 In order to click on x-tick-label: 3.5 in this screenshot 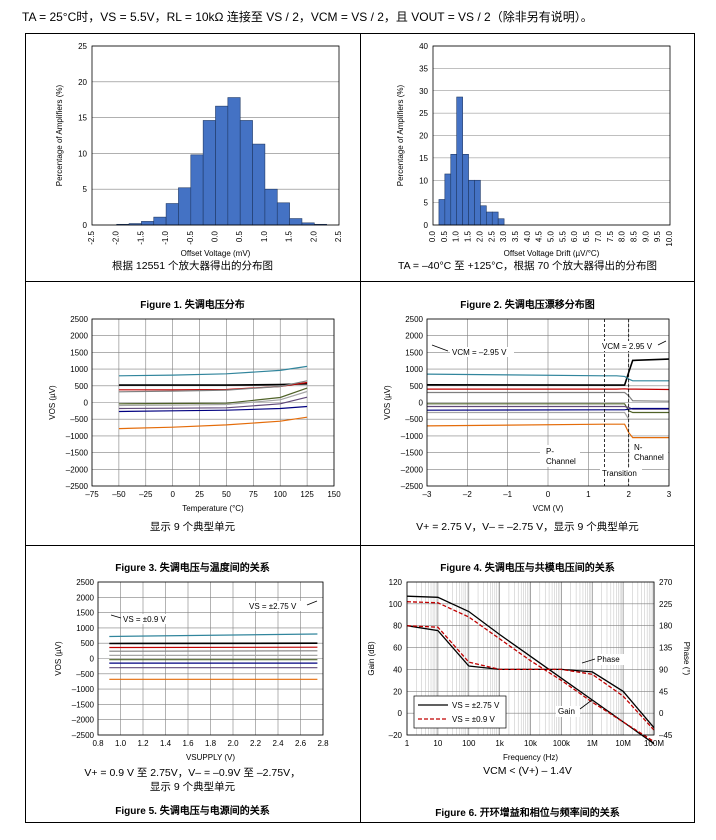, I will do `click(515, 236)`.